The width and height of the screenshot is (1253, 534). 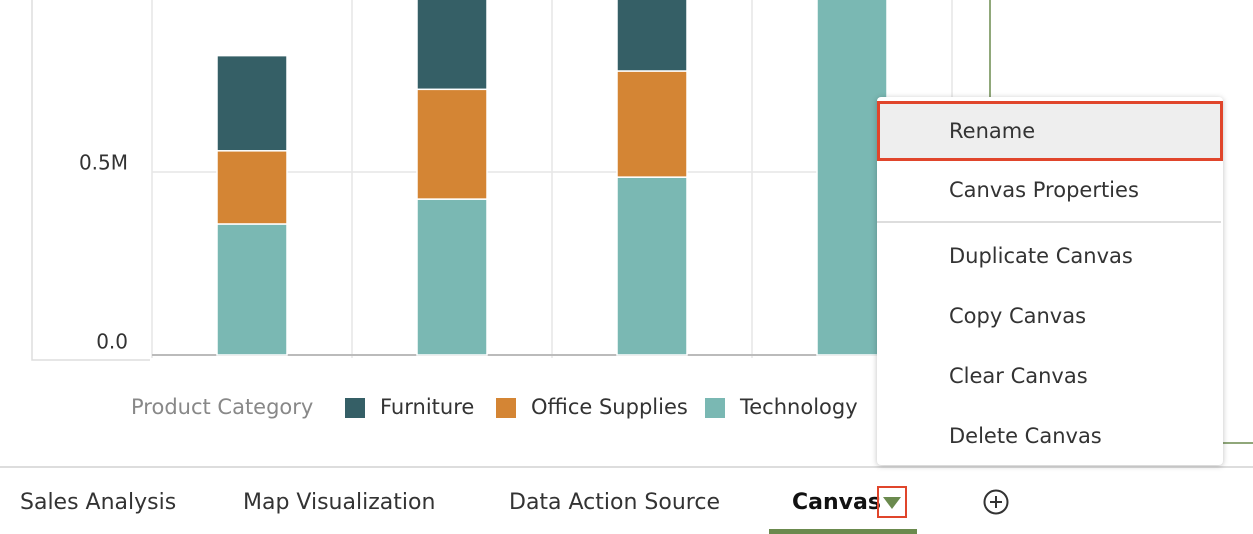 What do you see at coordinates (626, 467) in the screenshot?
I see `tab-bar-border` at bounding box center [626, 467].